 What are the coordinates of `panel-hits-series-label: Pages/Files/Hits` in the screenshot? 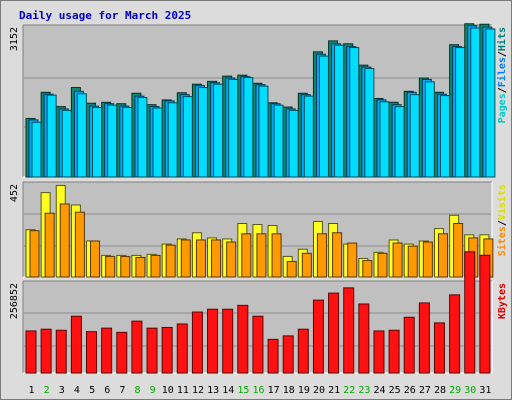 It's located at (502, 75).